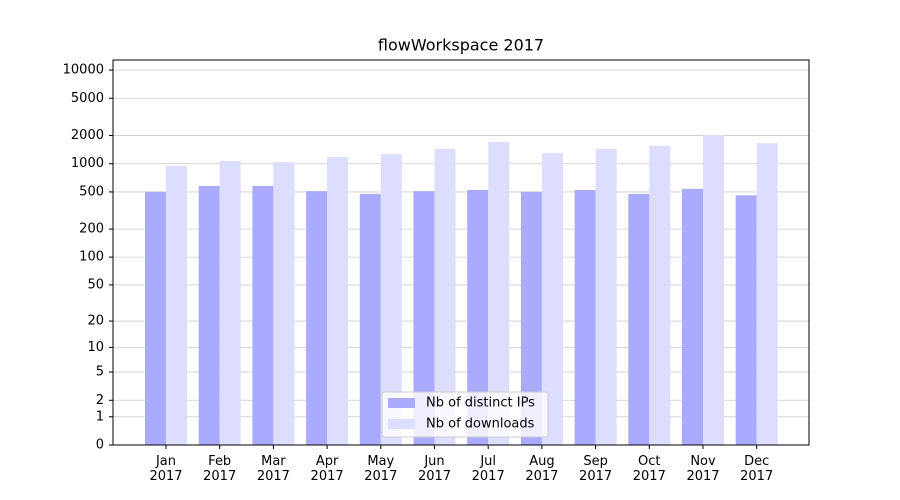  What do you see at coordinates (649, 469) in the screenshot?
I see `x-tick-label: Oct 2017` at bounding box center [649, 469].